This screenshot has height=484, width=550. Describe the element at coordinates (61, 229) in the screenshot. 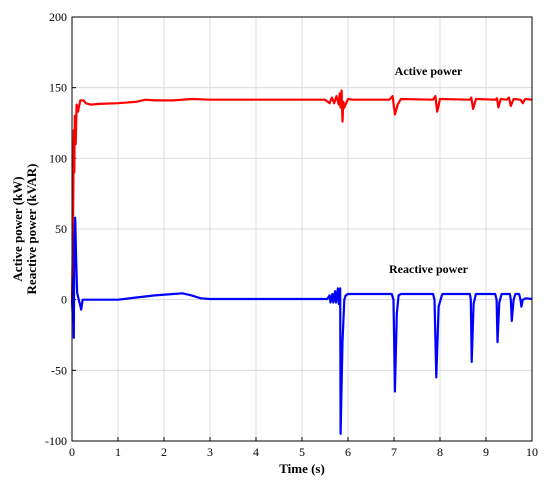

I see `y-tick-label: 50` at that location.